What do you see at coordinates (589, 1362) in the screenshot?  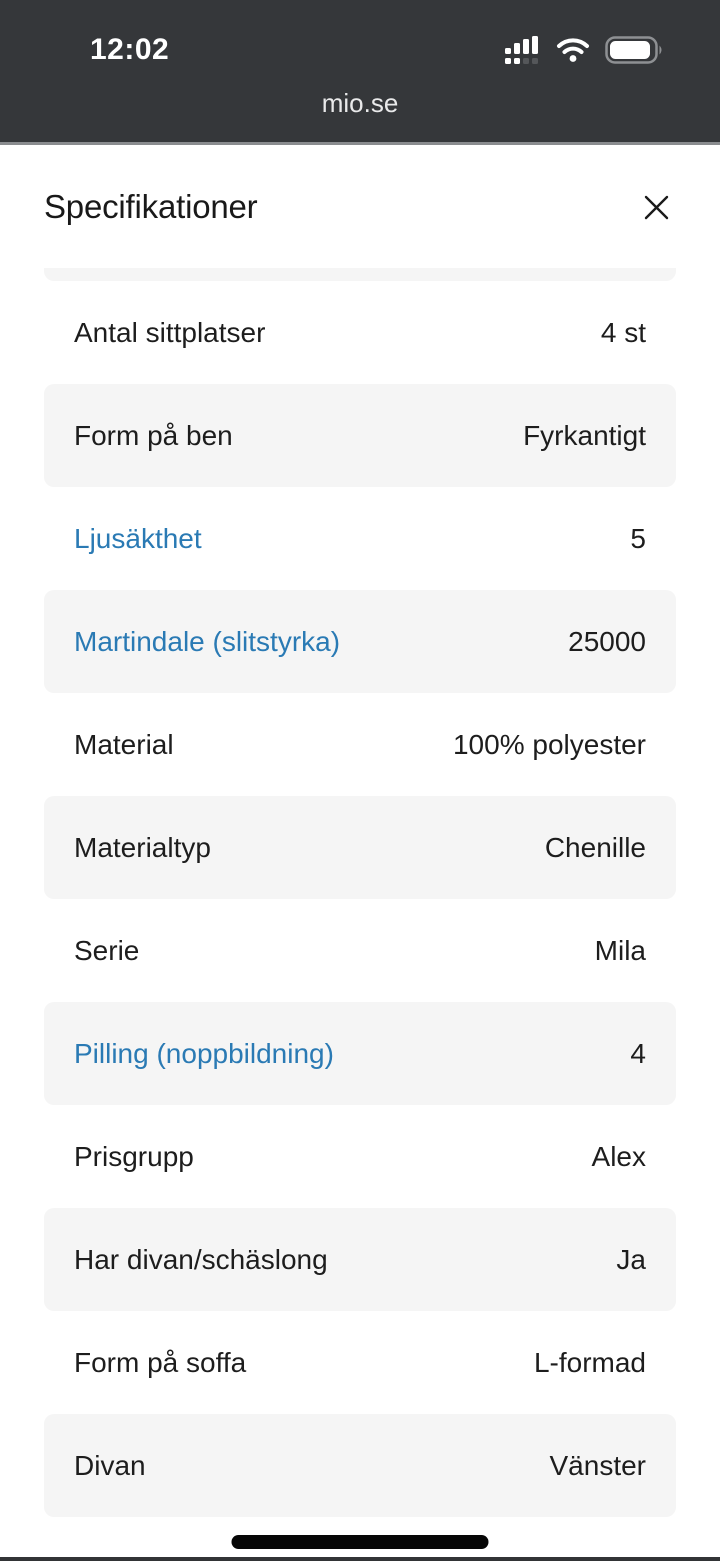 I see `spec-value: L-formad` at bounding box center [589, 1362].